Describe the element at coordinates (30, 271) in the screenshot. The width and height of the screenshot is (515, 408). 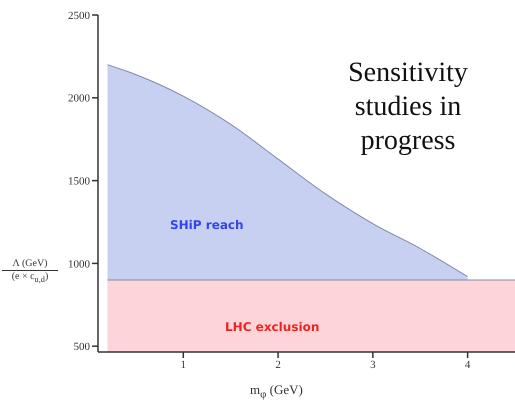
I see `y-axis-title: Λ (GeV) (e × c$_{u,d}$)` at that location.